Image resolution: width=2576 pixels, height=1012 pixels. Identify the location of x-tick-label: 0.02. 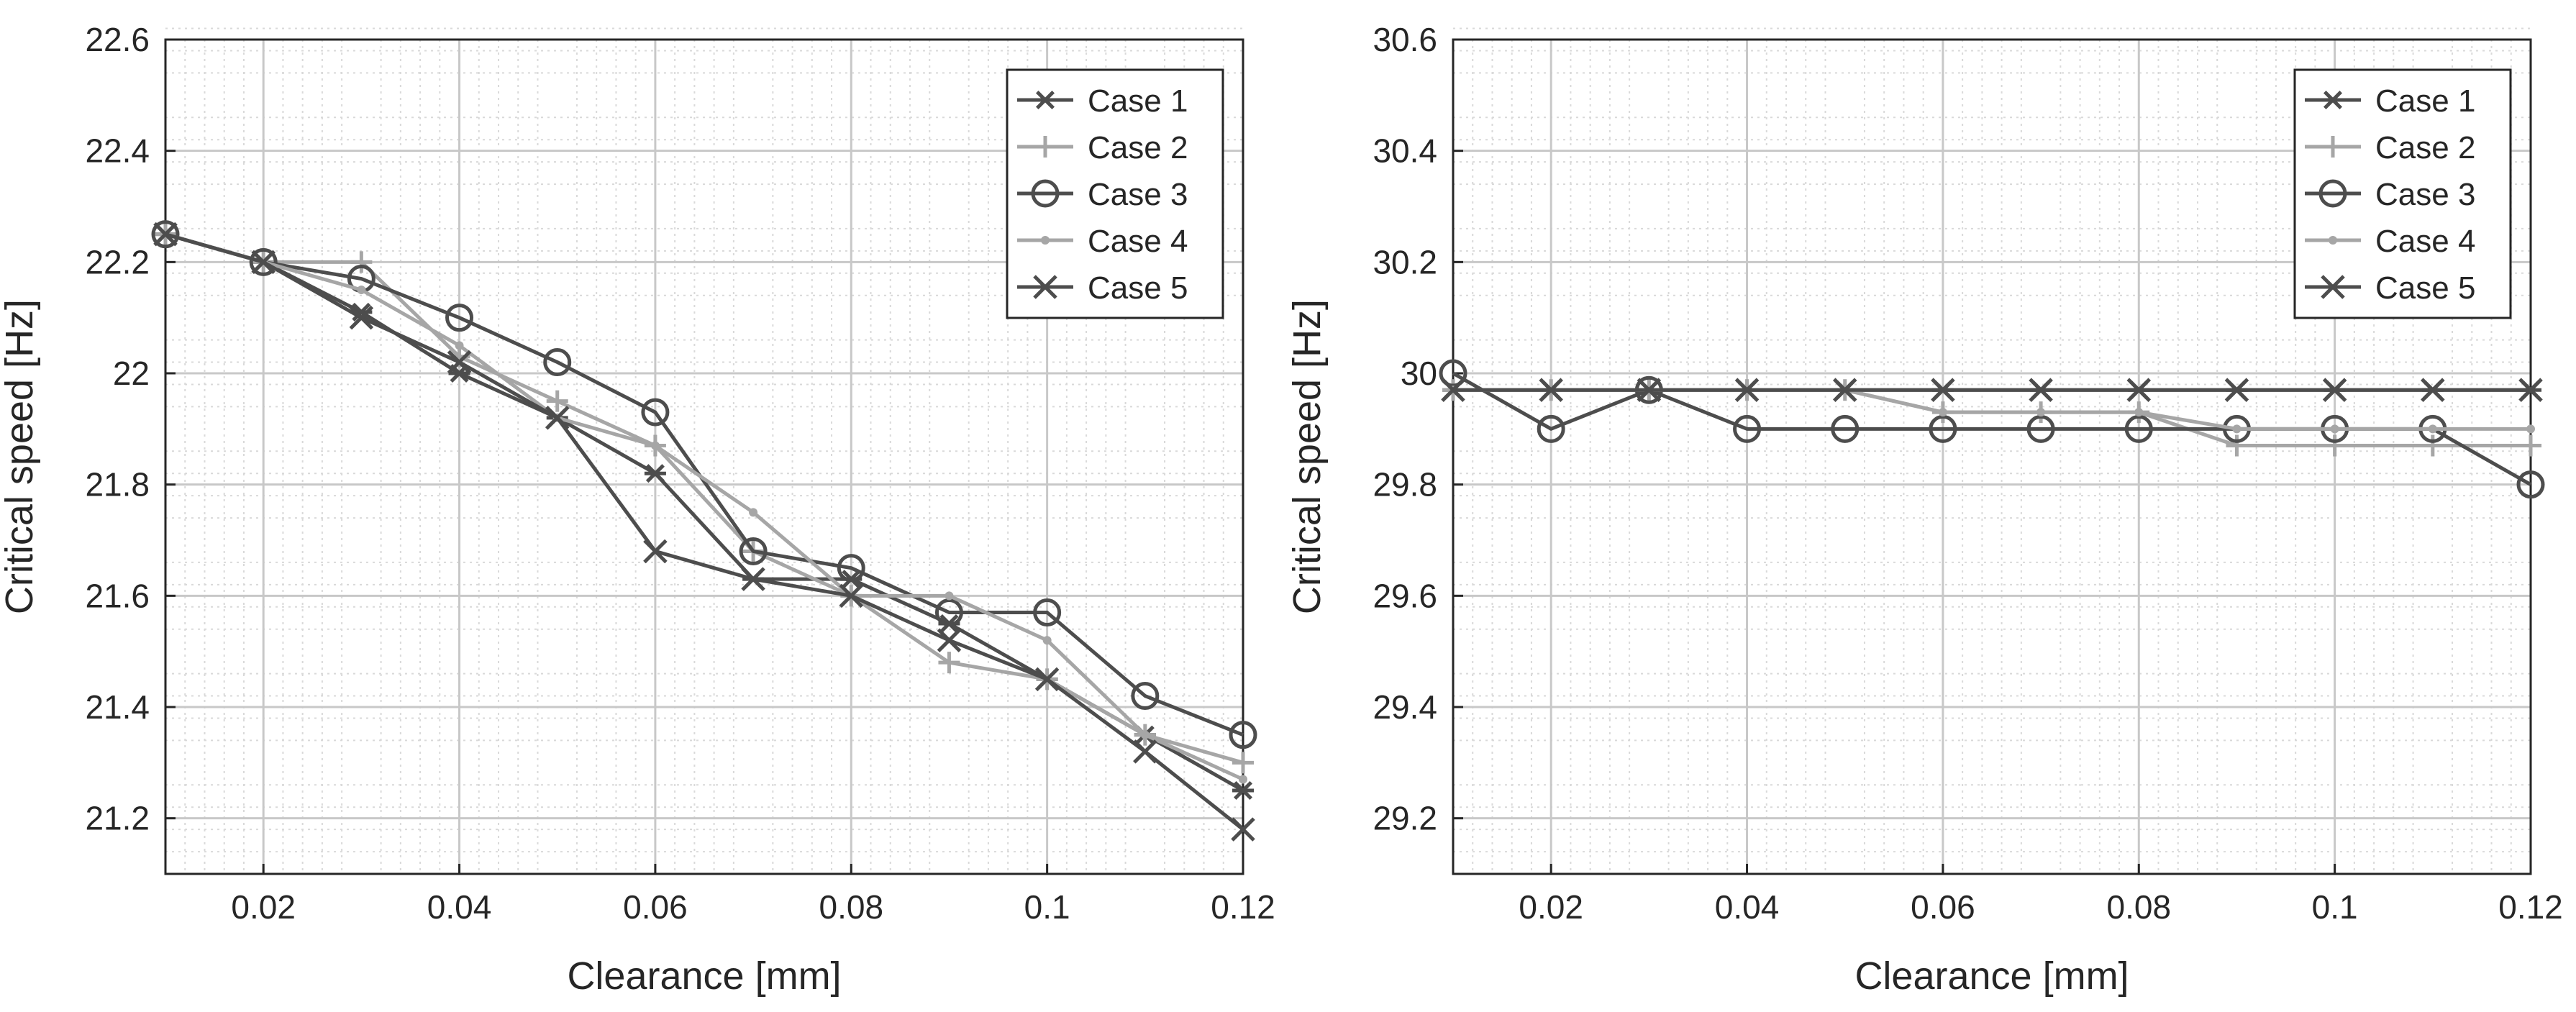
(1551, 907).